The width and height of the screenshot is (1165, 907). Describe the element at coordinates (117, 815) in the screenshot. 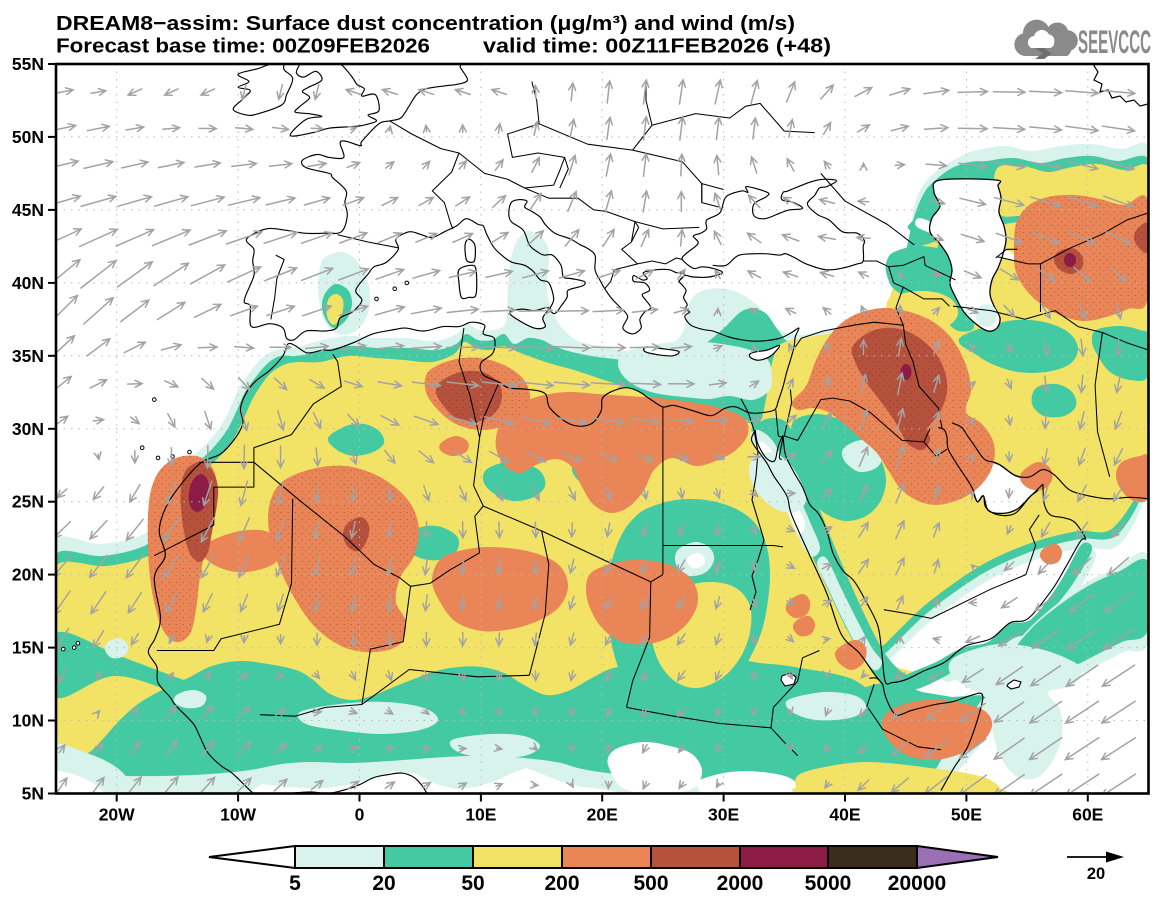

I see `svg-text: 20W` at that location.